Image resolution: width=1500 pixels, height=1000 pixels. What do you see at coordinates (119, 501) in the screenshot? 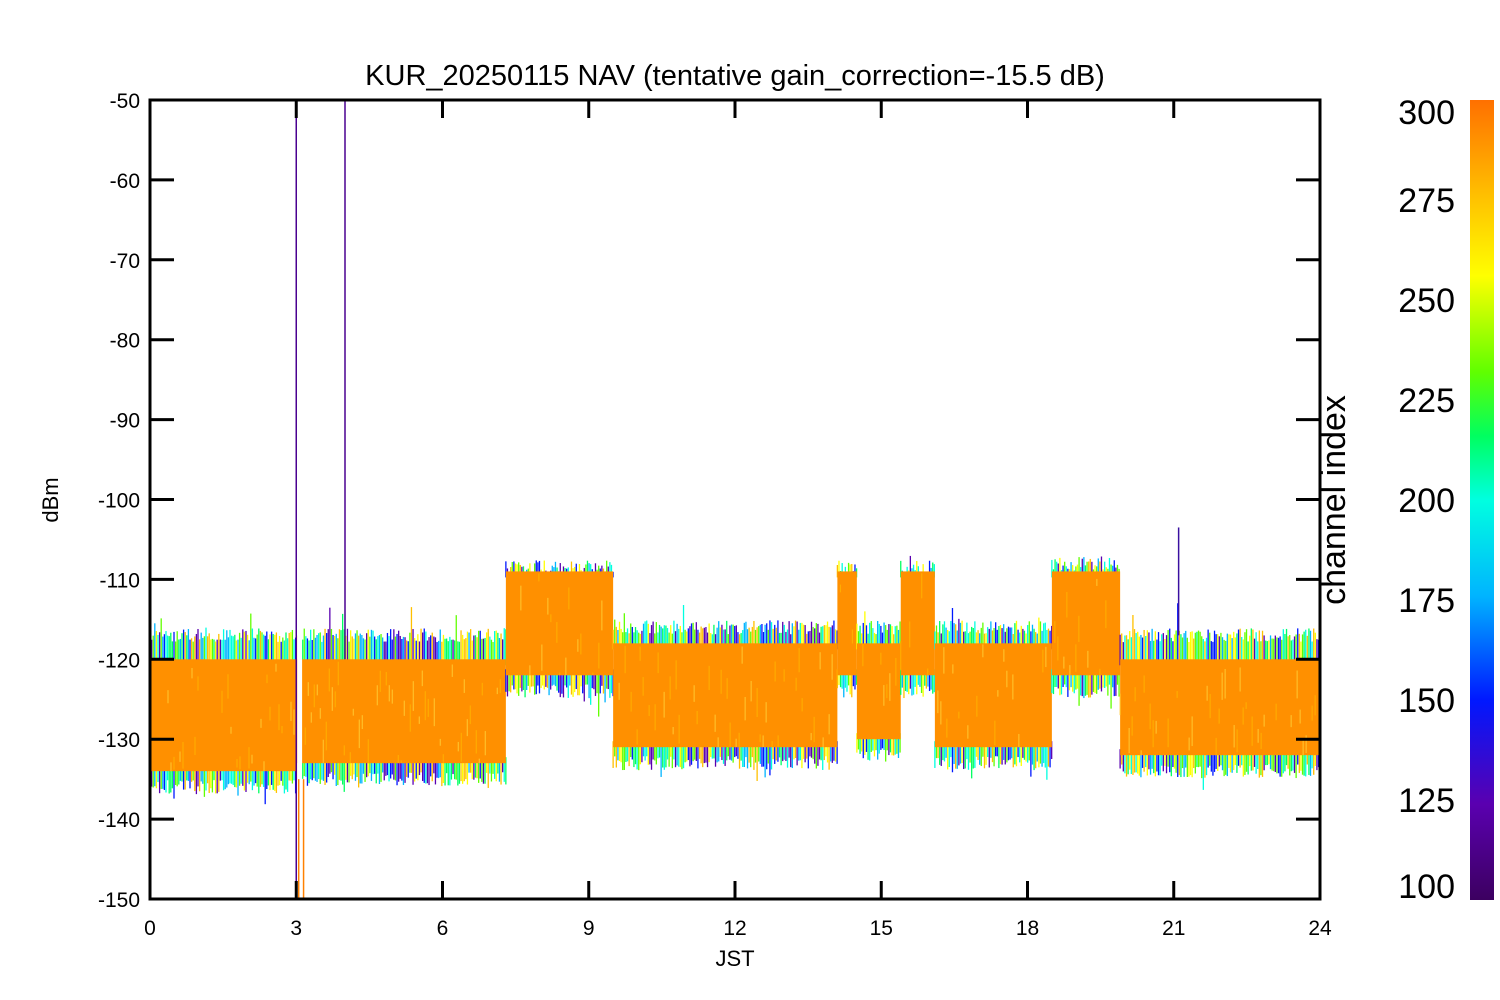
I see `y-tick-label: -100` at bounding box center [119, 501].